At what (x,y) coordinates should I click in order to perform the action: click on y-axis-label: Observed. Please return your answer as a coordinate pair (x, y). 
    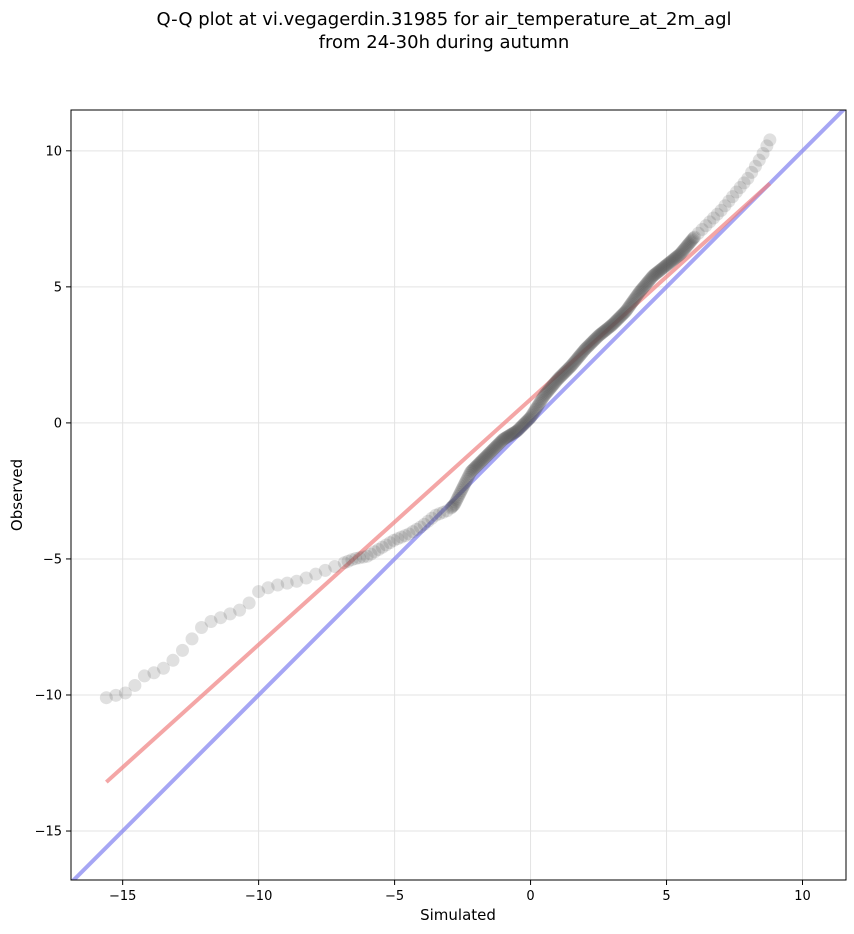
    Looking at the image, I should click on (17, 495).